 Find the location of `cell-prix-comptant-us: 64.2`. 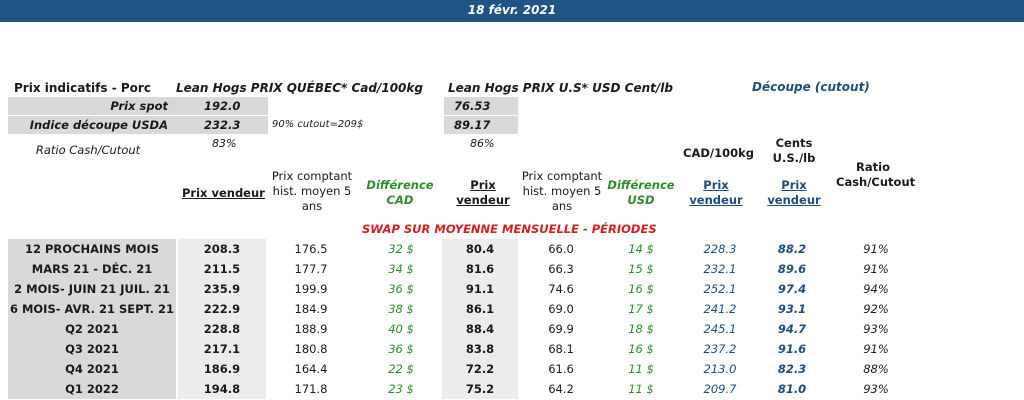

cell-prix-comptant-us: 64.2 is located at coordinates (561, 389).